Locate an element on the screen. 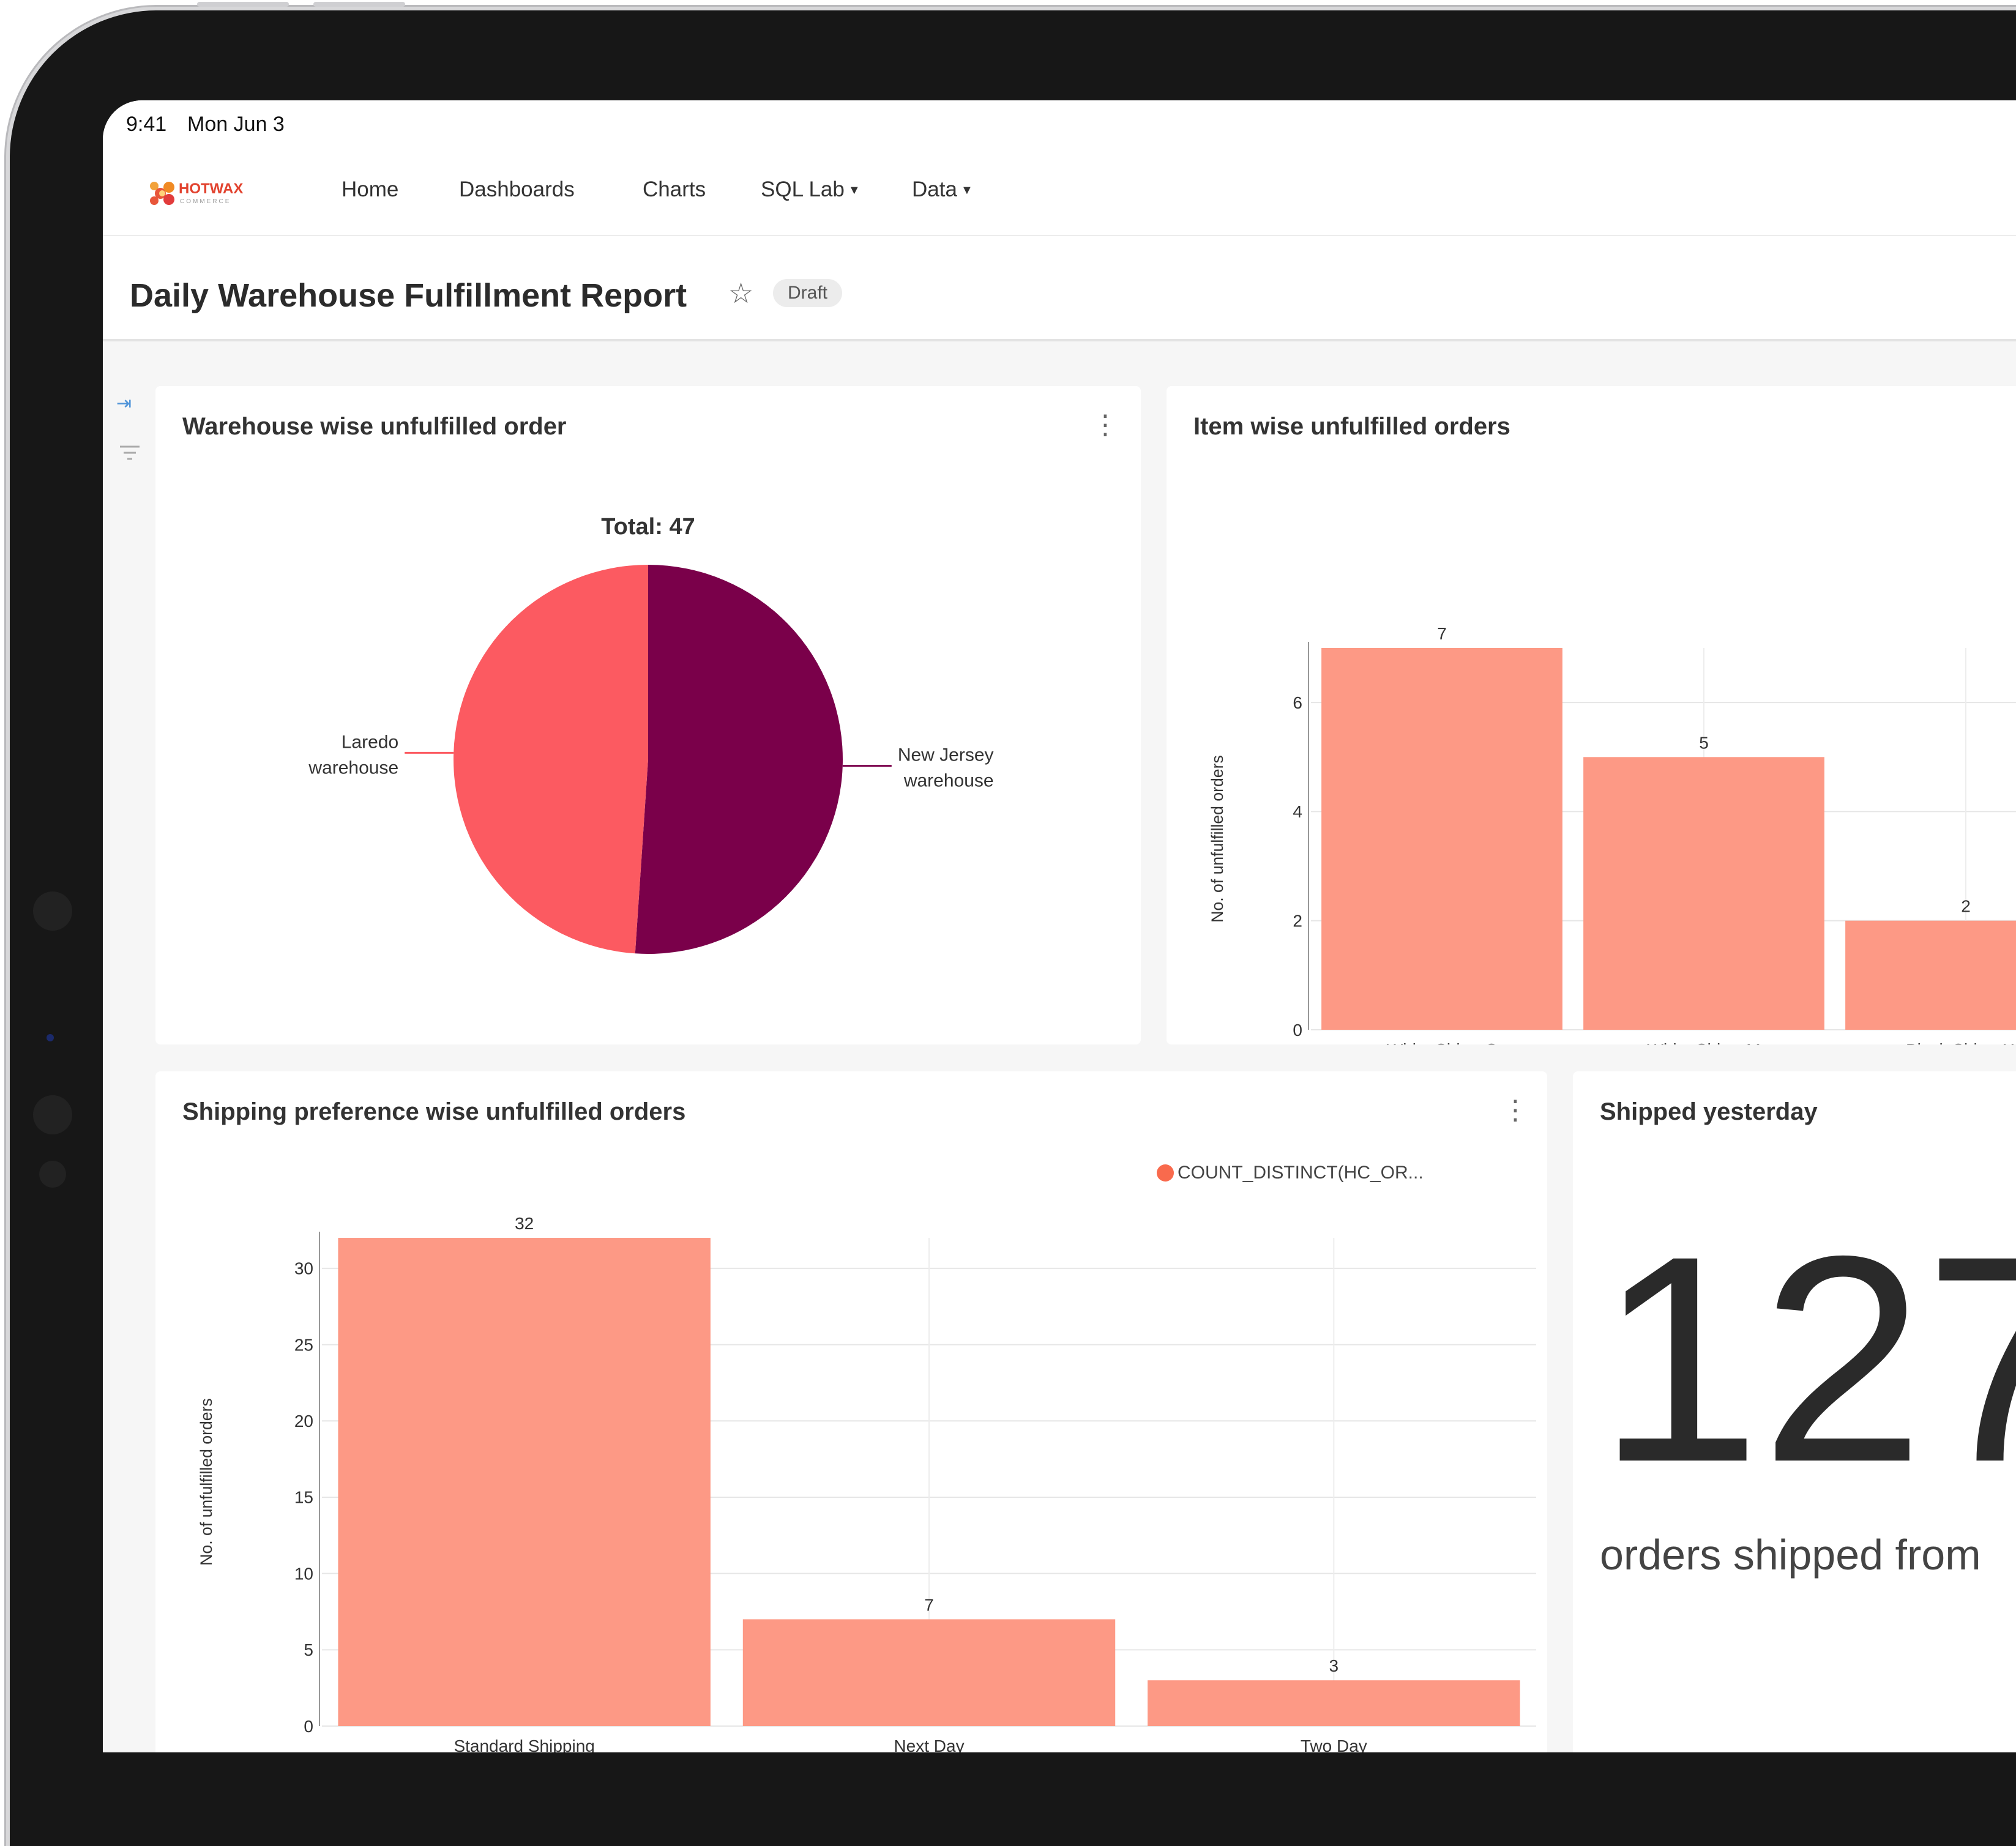 This screenshot has width=2016, height=1846. brand-logo: HOTWAX COMMERCE is located at coordinates (199, 193).